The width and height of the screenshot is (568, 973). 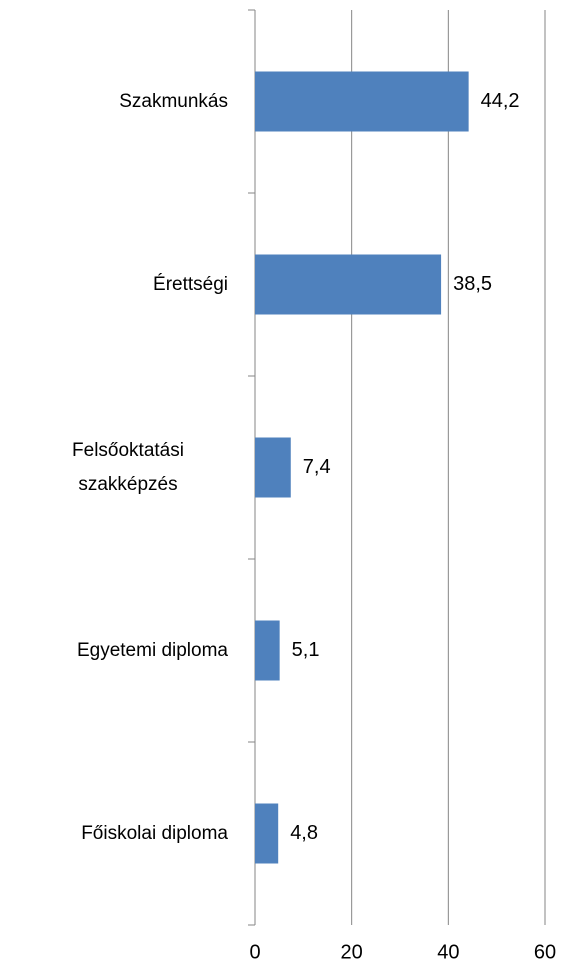 I want to click on x-tick-label: 0, so click(x=254, y=952).